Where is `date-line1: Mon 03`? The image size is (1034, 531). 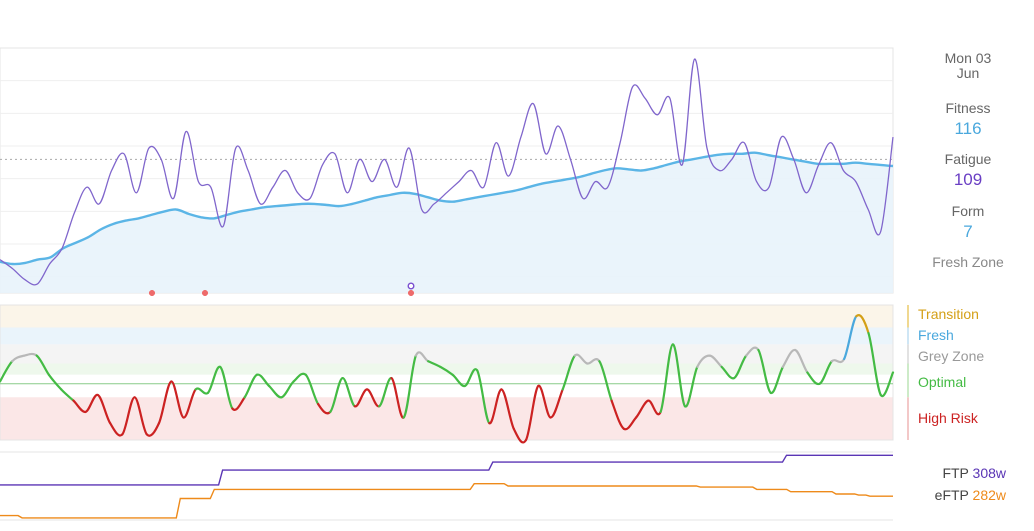
date-line1: Mon 03 is located at coordinates (968, 58).